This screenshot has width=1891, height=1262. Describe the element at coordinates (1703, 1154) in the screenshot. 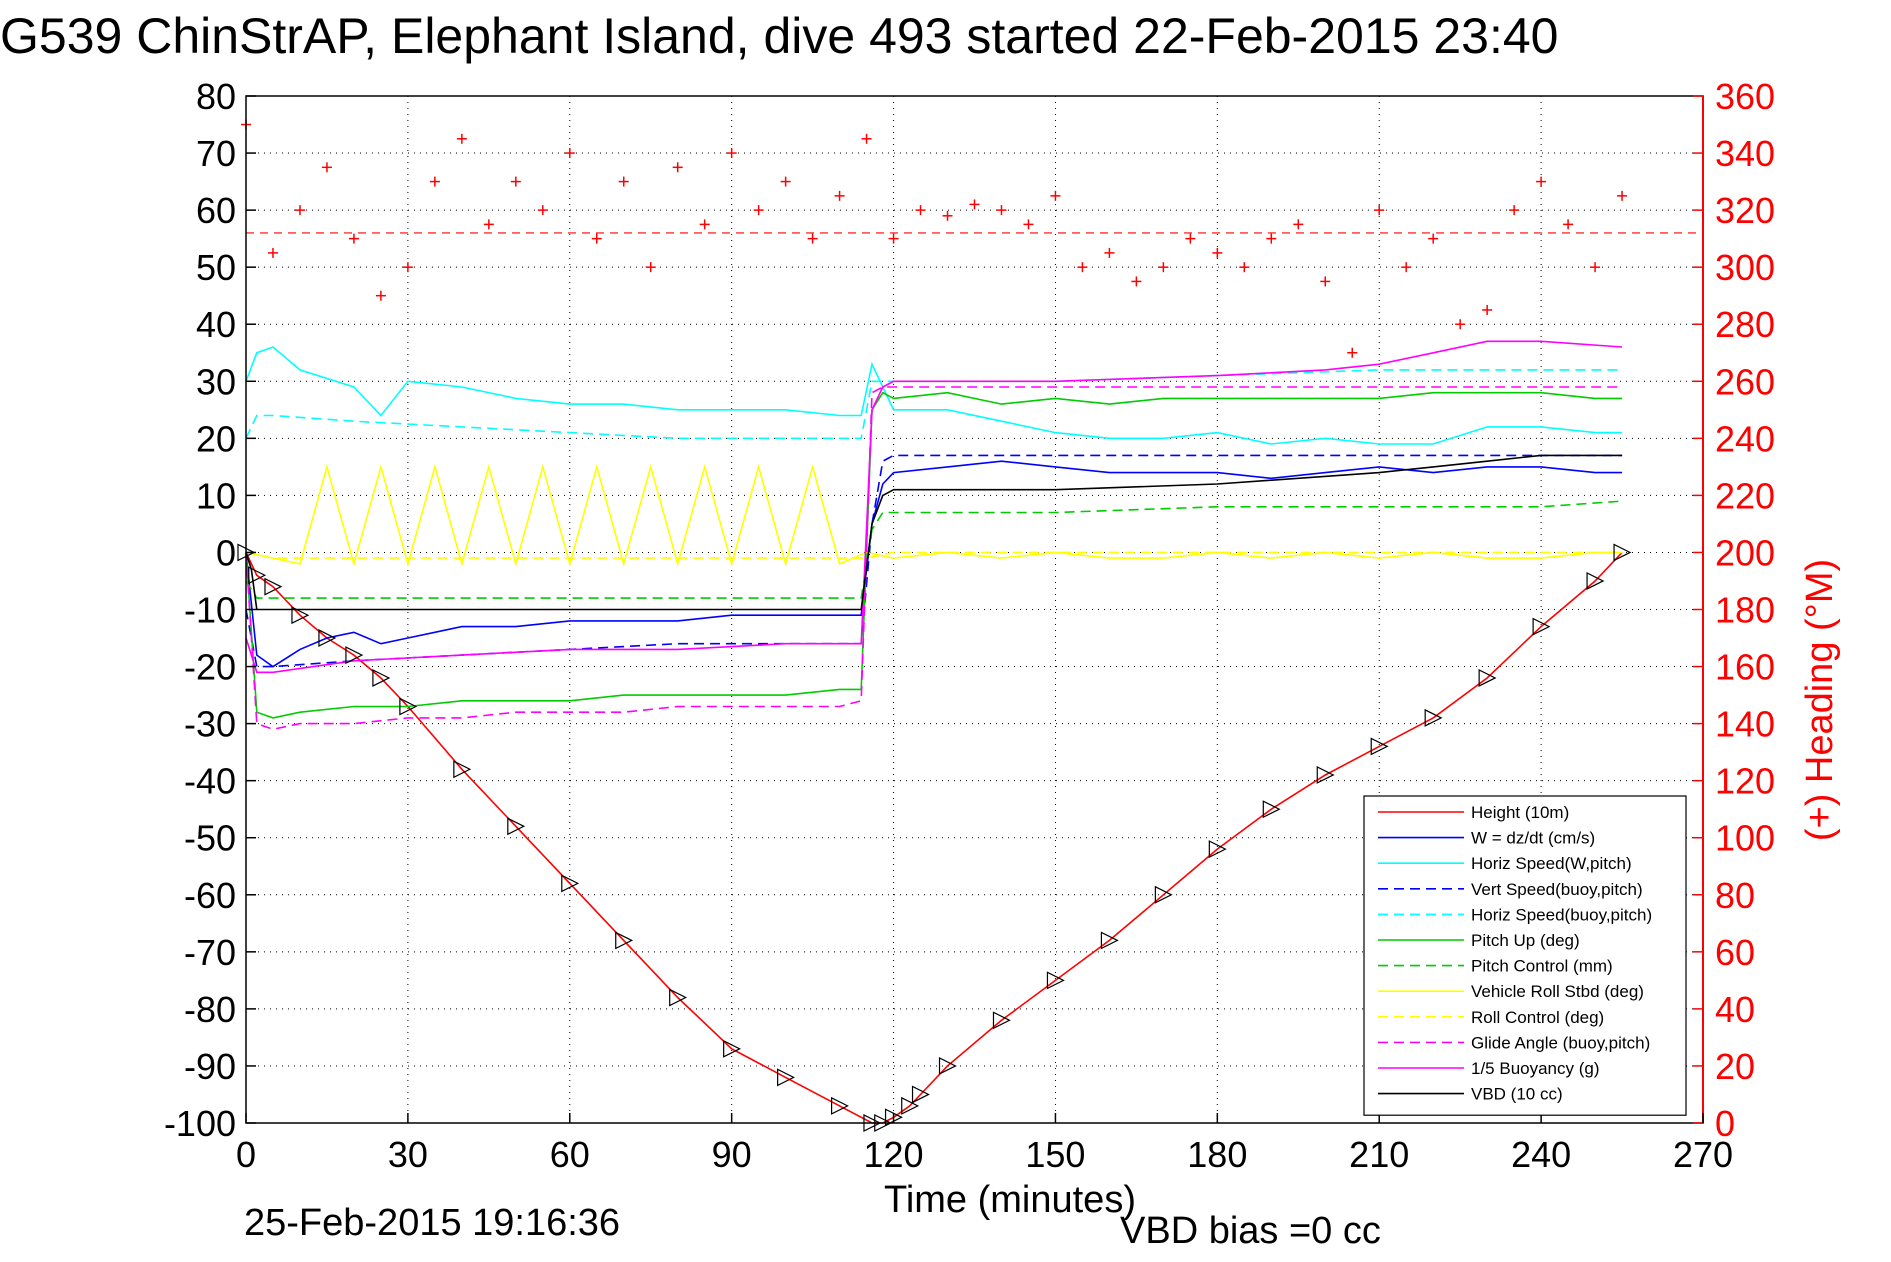

I see `x-tick-label: 270` at that location.